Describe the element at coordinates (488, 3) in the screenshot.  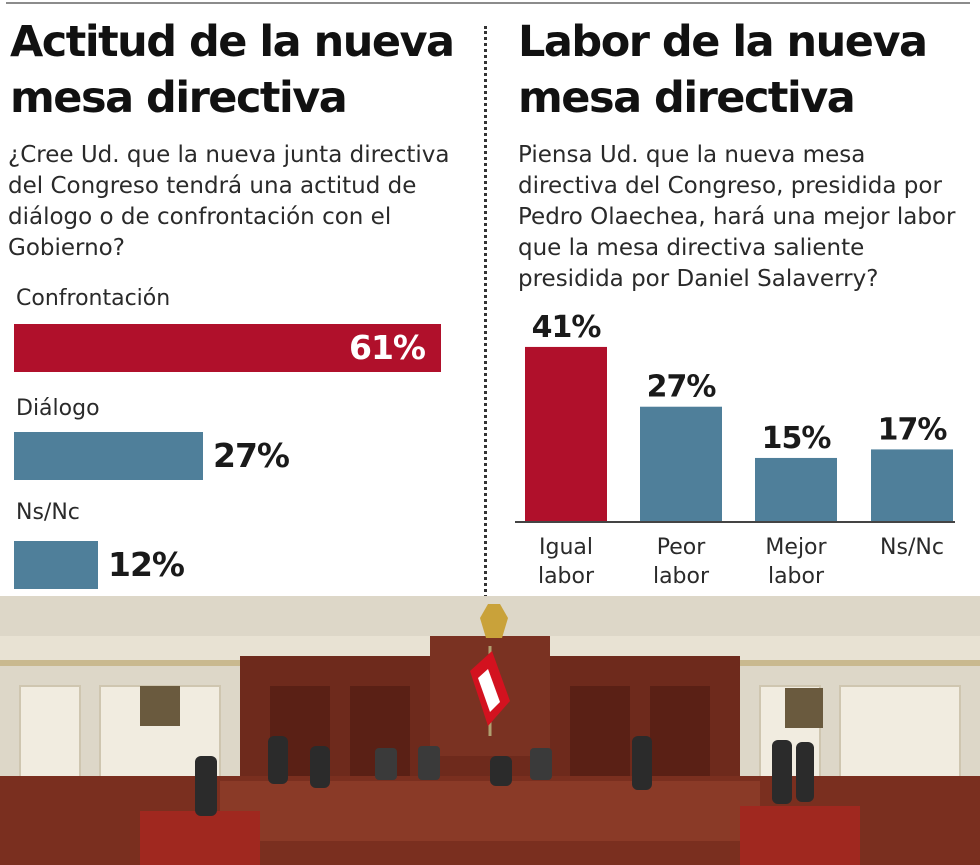
I see `top-rule` at that location.